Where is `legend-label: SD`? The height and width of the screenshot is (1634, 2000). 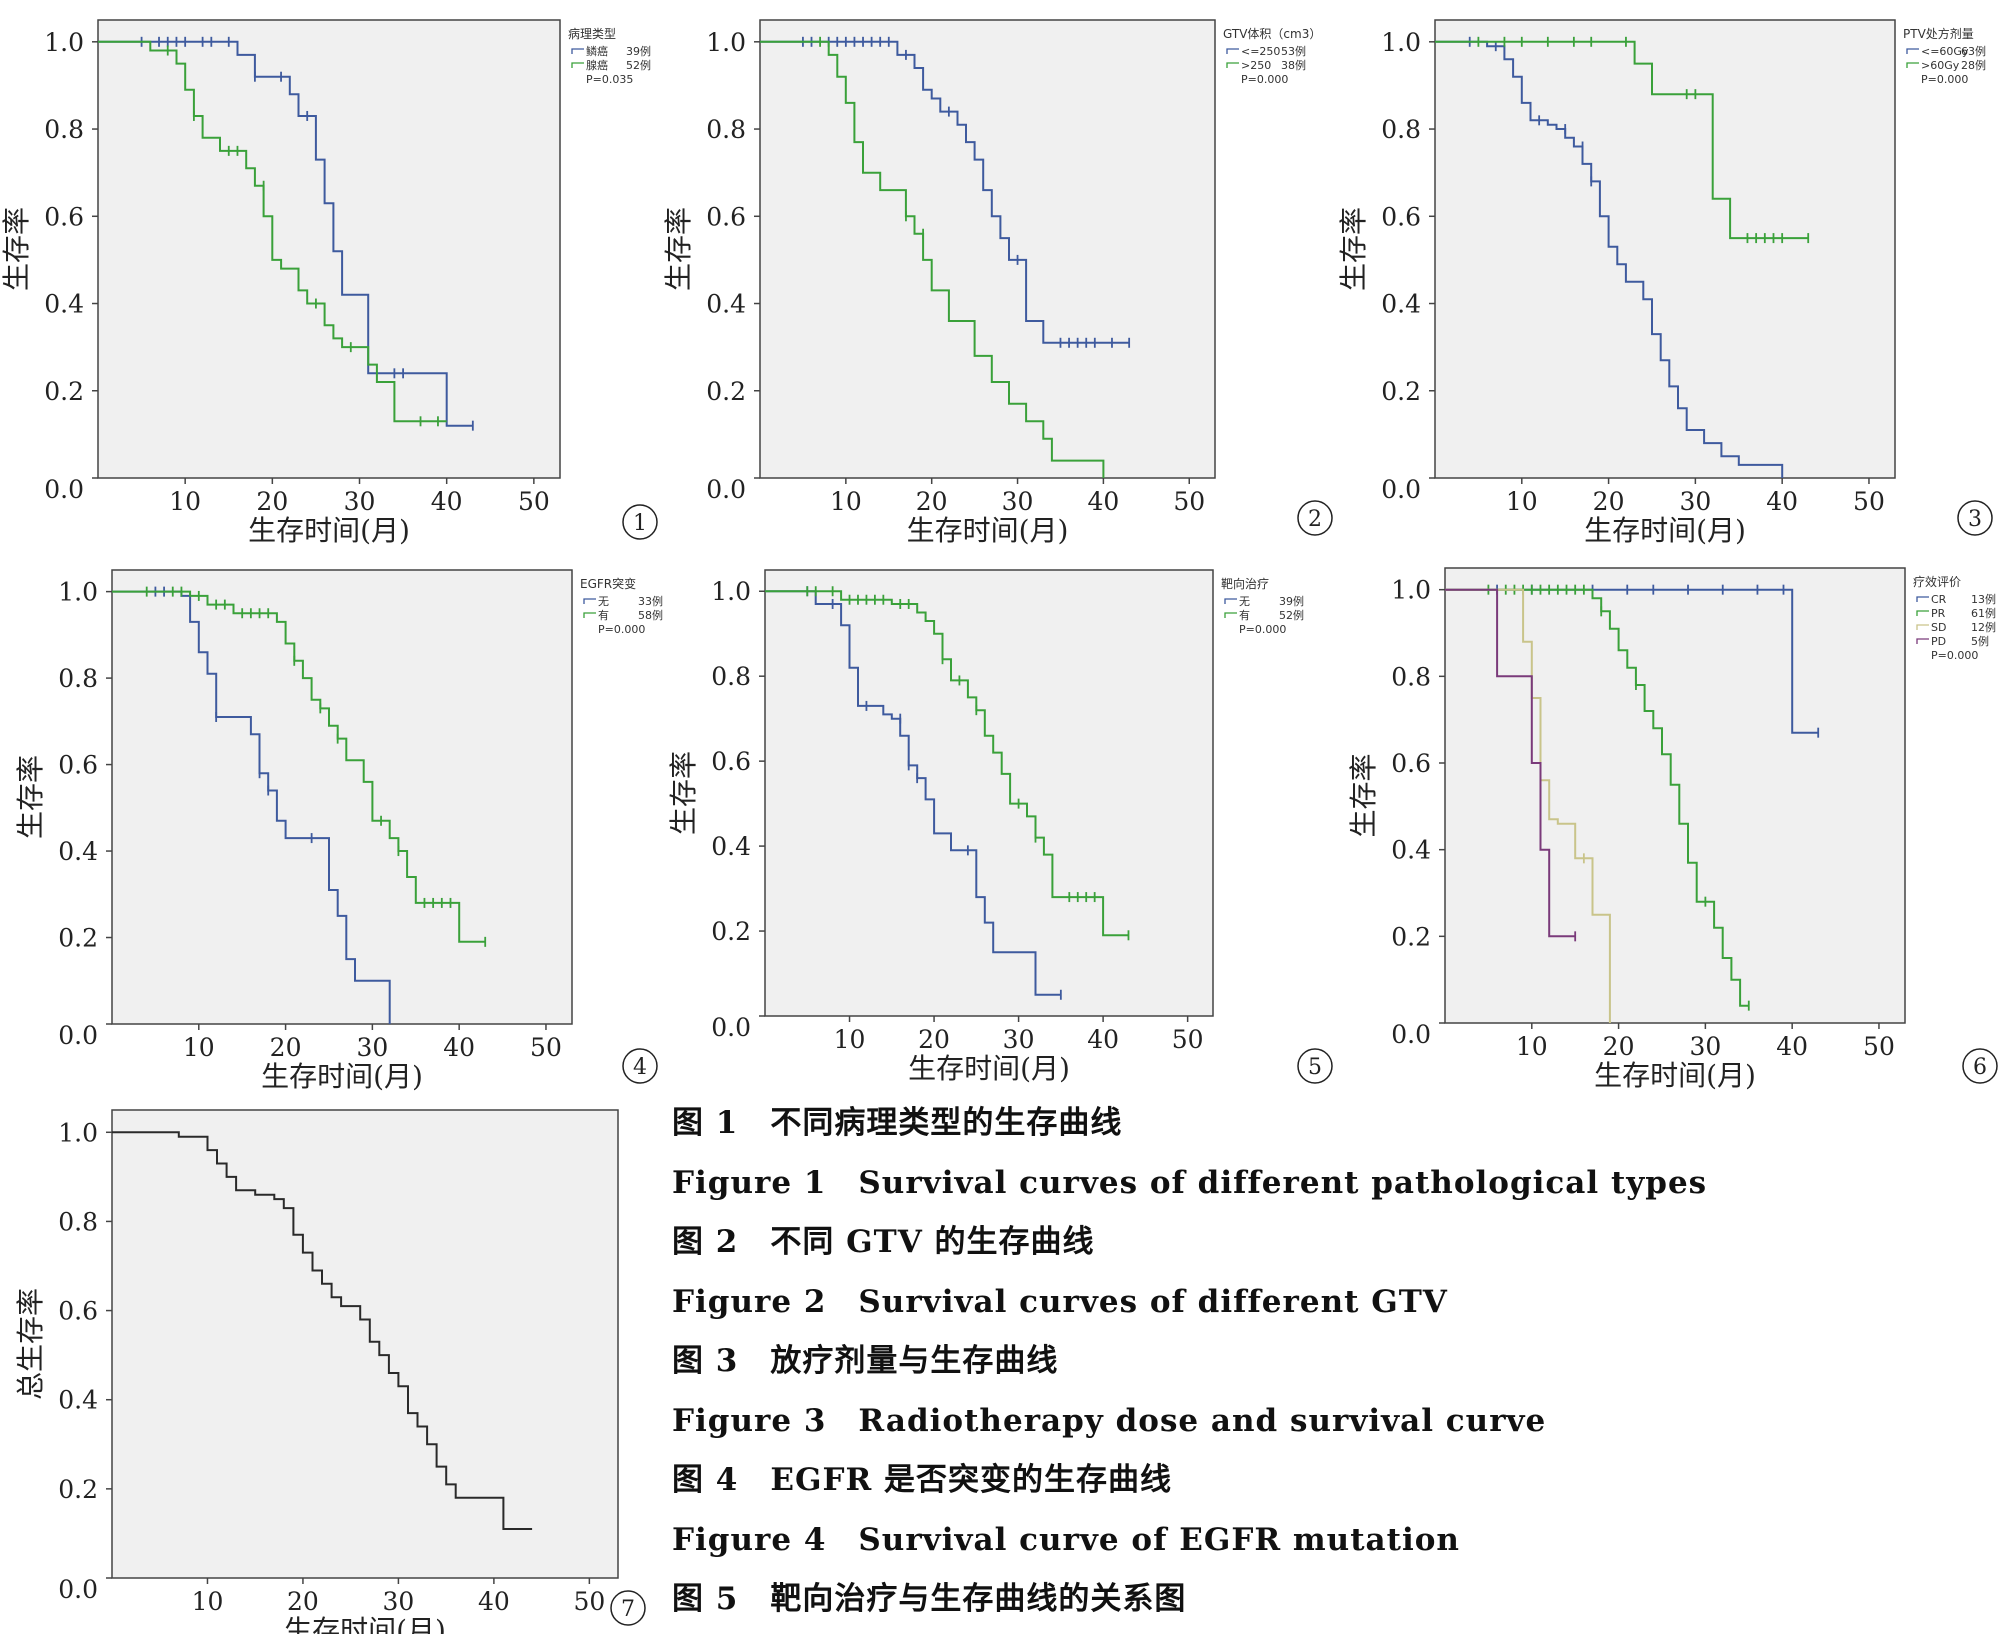 legend-label: SD is located at coordinates (1938, 627).